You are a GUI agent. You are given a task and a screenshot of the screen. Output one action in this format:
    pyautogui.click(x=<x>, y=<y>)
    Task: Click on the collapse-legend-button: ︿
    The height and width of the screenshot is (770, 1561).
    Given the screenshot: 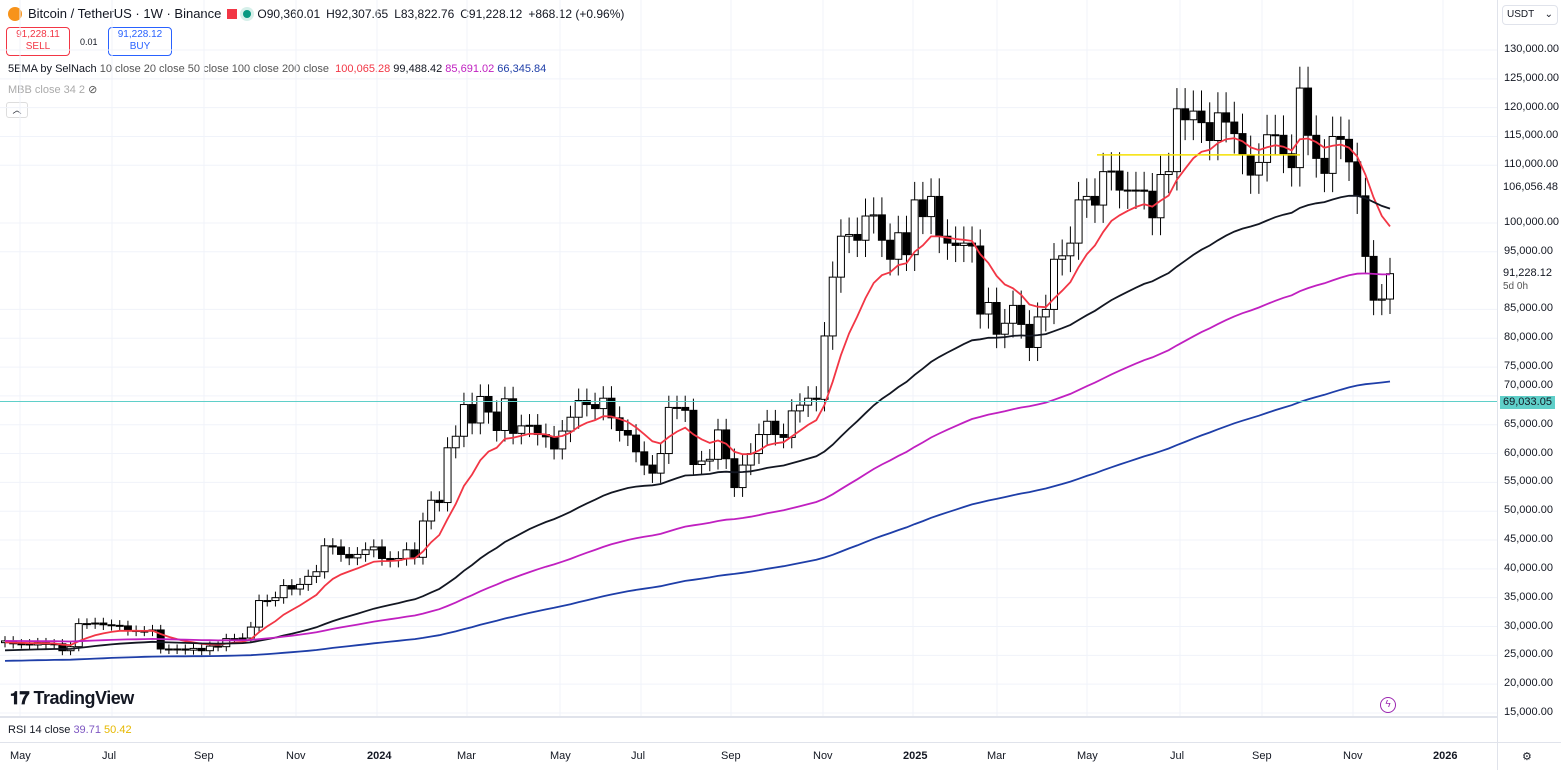 What is the action you would take?
    pyautogui.click(x=17, y=110)
    